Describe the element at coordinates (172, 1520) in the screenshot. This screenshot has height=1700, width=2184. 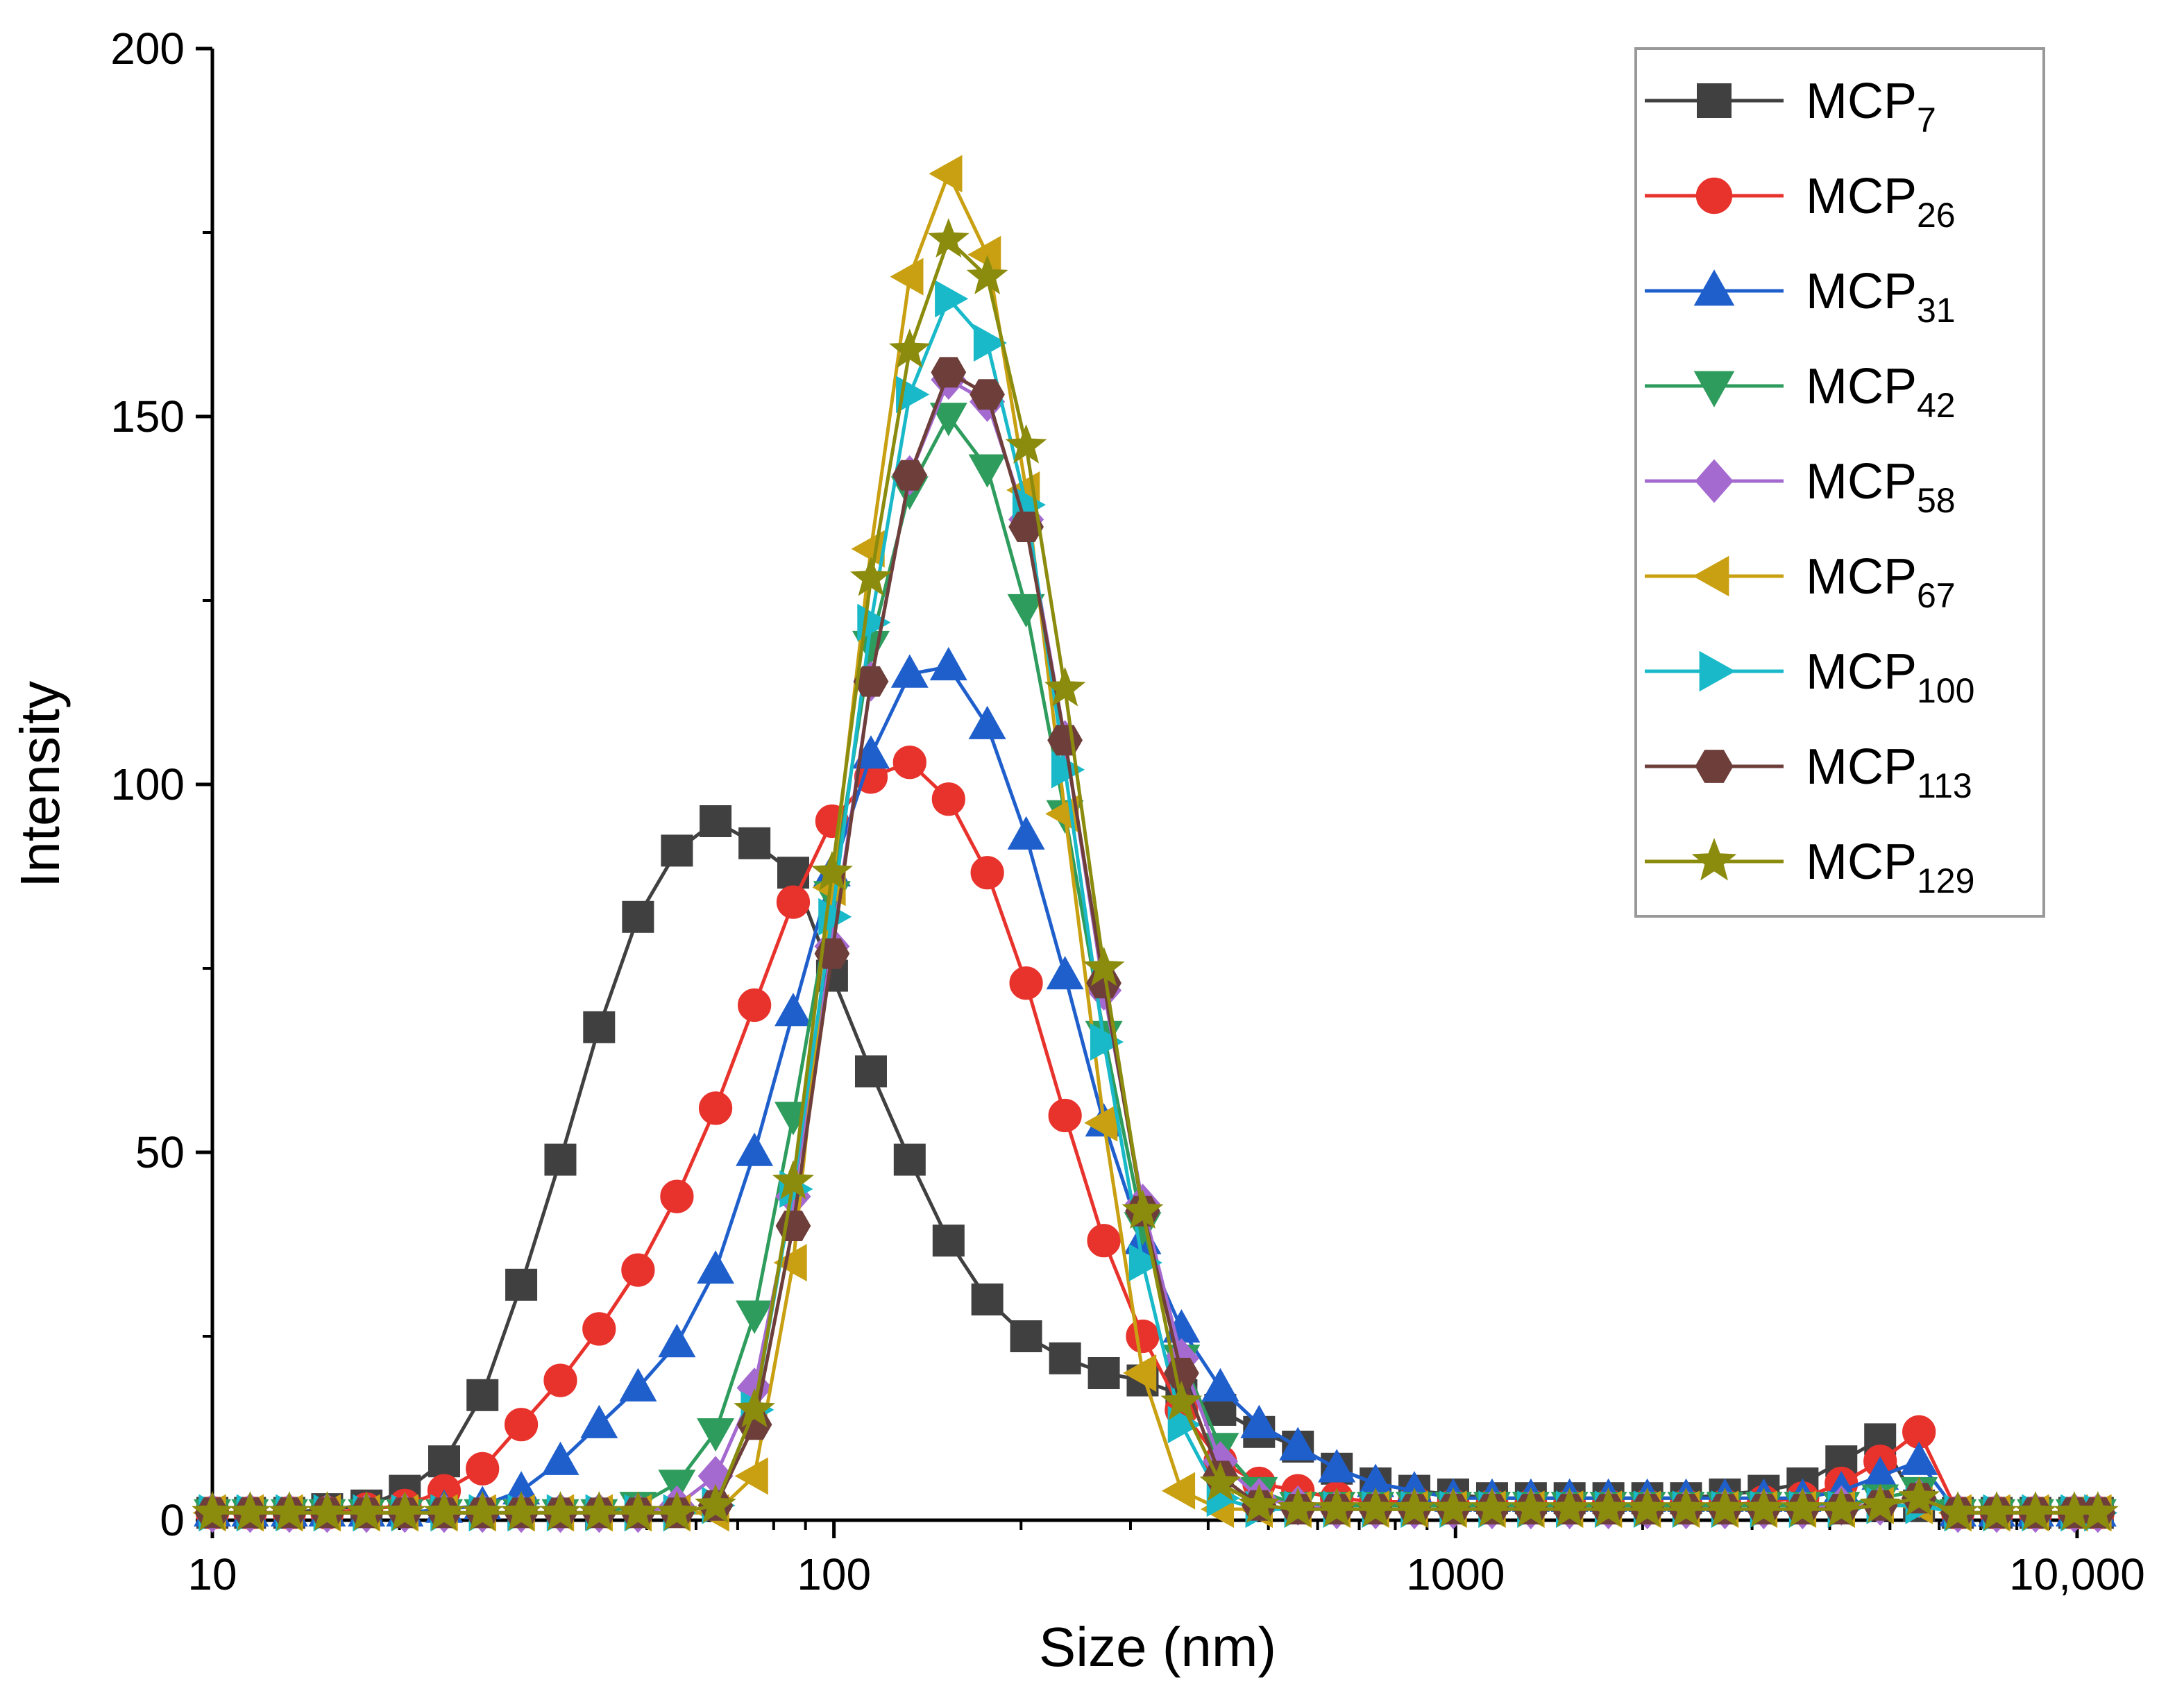
I see `y-tick-label: 0` at that location.